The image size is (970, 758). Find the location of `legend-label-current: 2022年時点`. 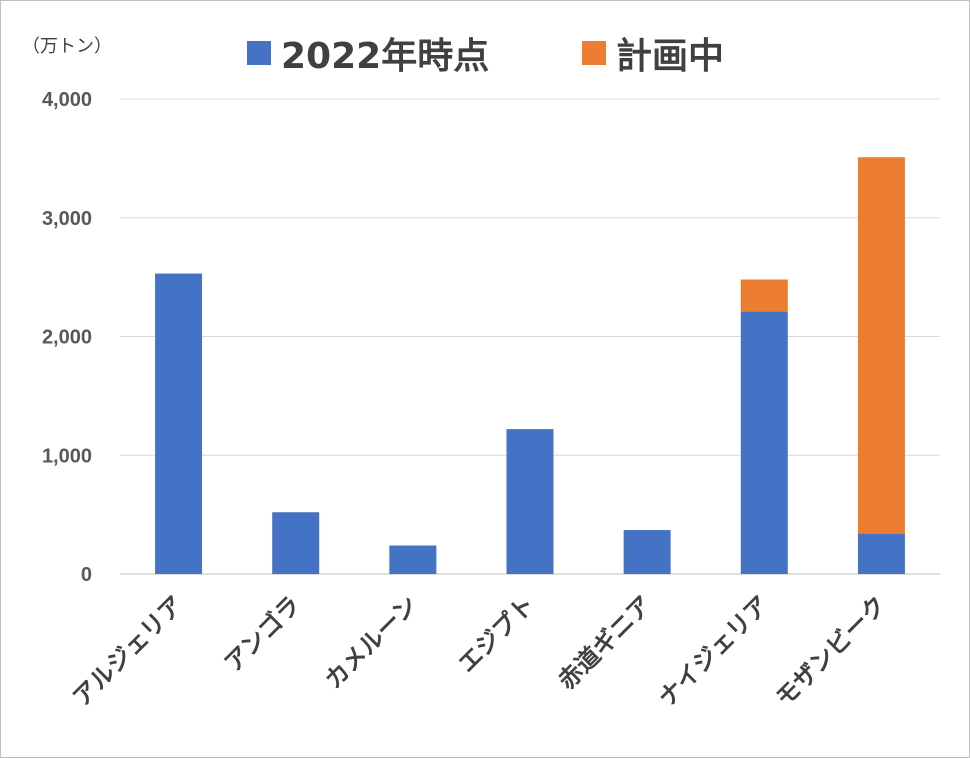

legend-label-current: 2022年時点 is located at coordinates (385, 56).